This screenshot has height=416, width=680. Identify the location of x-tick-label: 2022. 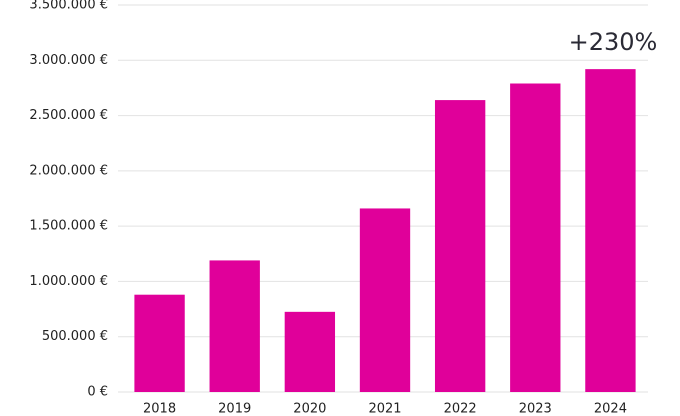
(460, 409).